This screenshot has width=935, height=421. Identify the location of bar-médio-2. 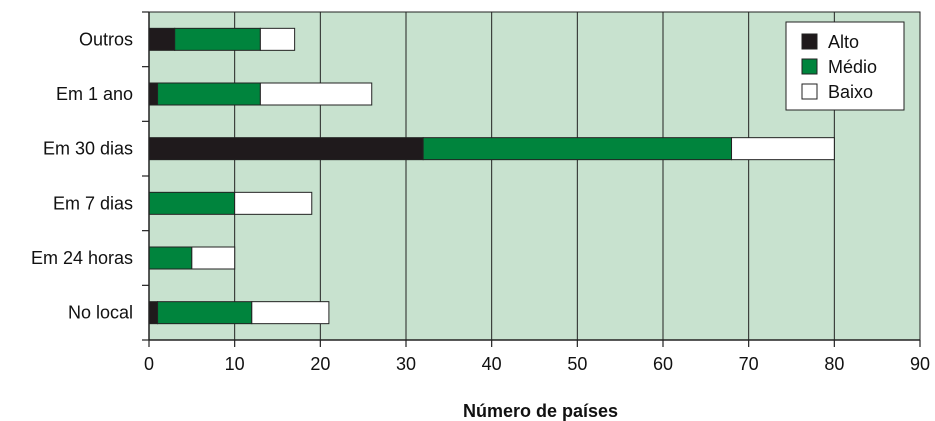
(192, 203).